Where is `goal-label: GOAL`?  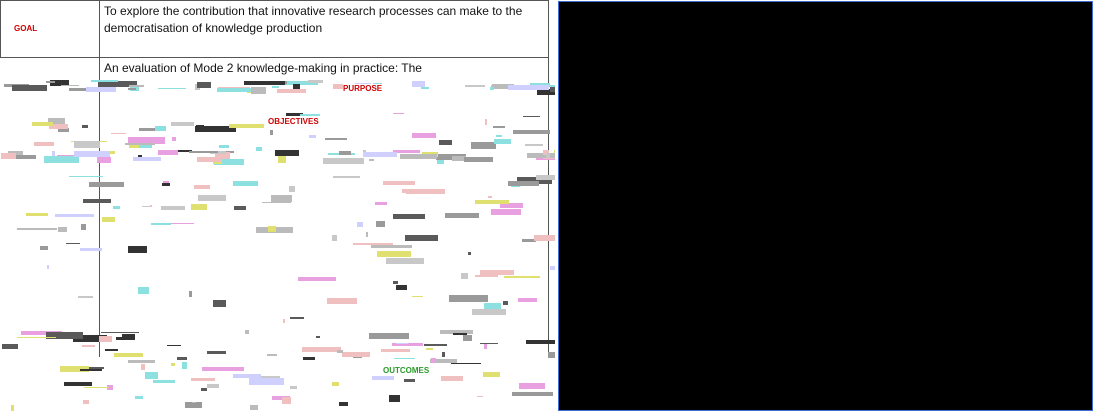 goal-label: GOAL is located at coordinates (26, 28).